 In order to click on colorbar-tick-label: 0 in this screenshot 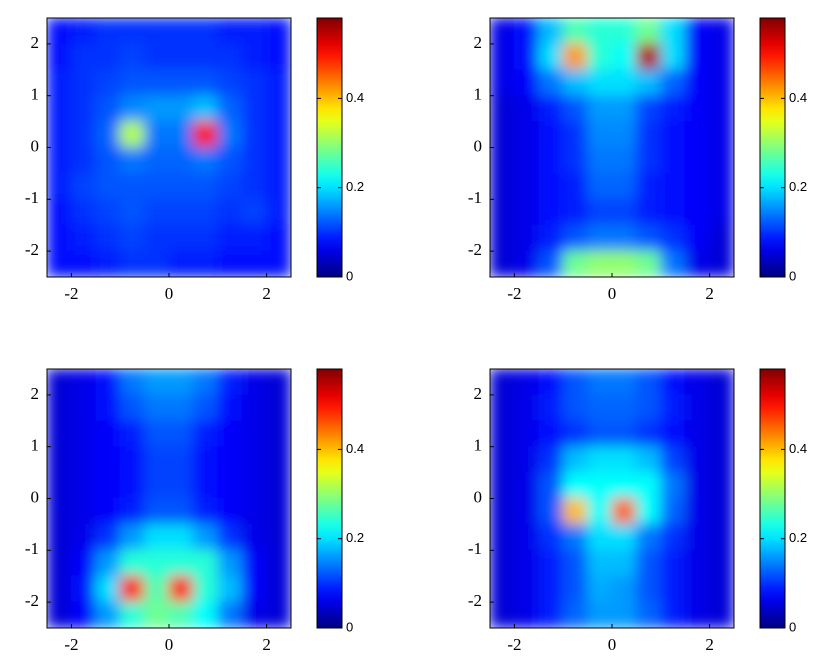, I will do `click(792, 275)`.